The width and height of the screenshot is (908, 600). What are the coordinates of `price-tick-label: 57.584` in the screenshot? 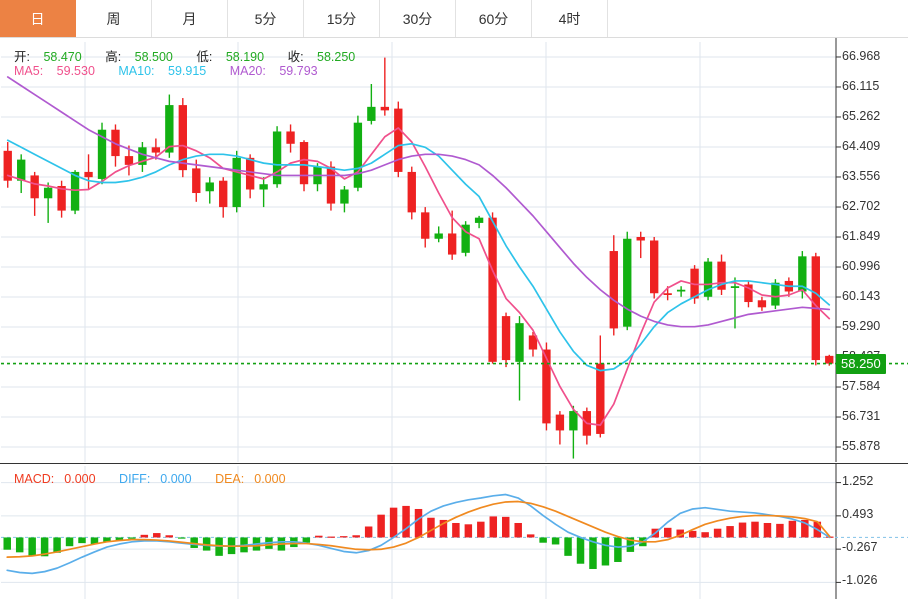 It's located at (861, 386).